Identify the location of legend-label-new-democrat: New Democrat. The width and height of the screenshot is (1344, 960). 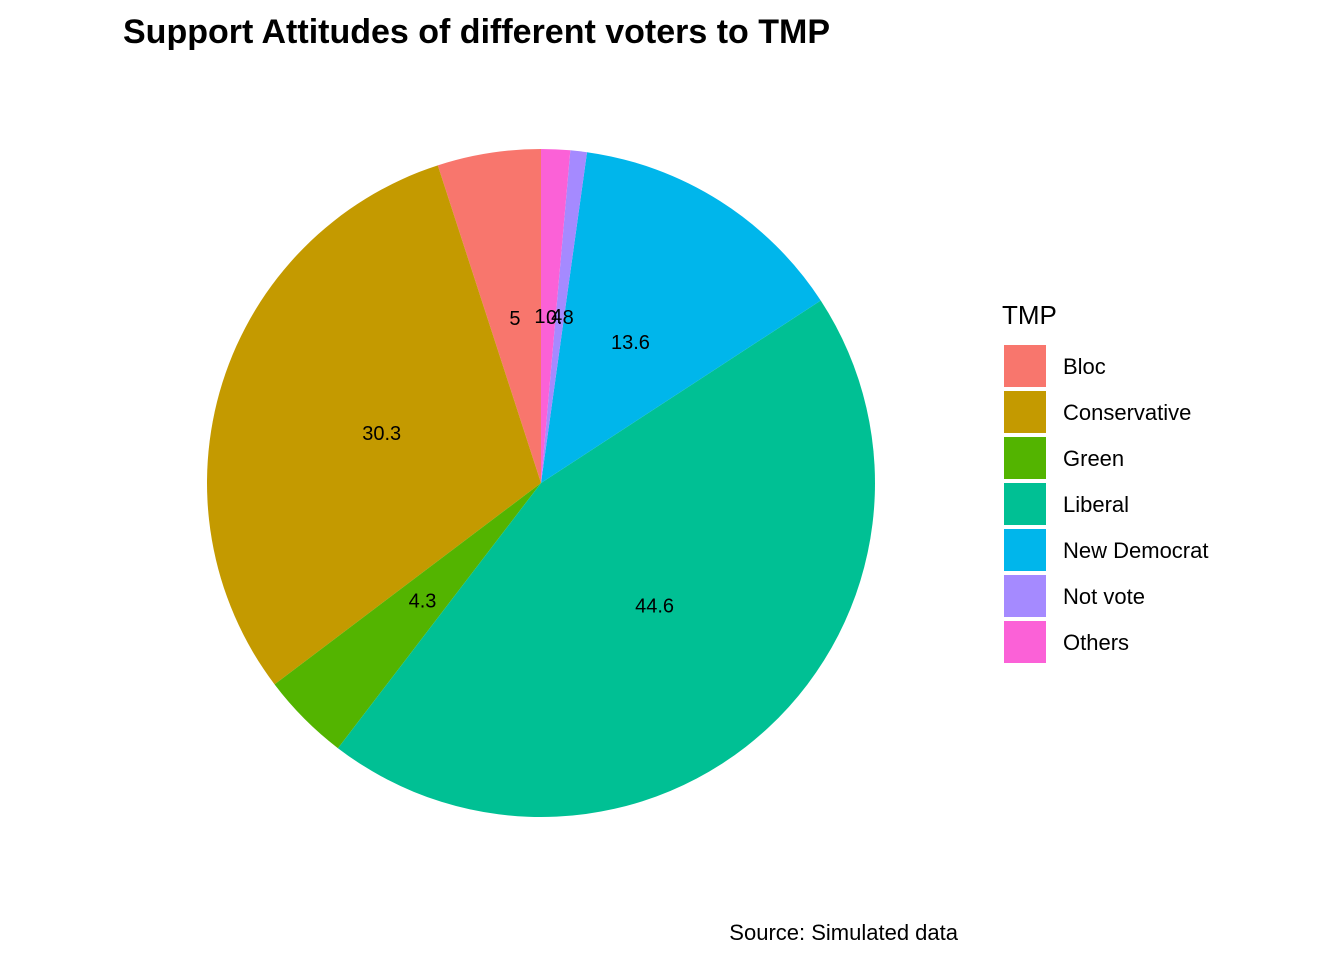
(1135, 550).